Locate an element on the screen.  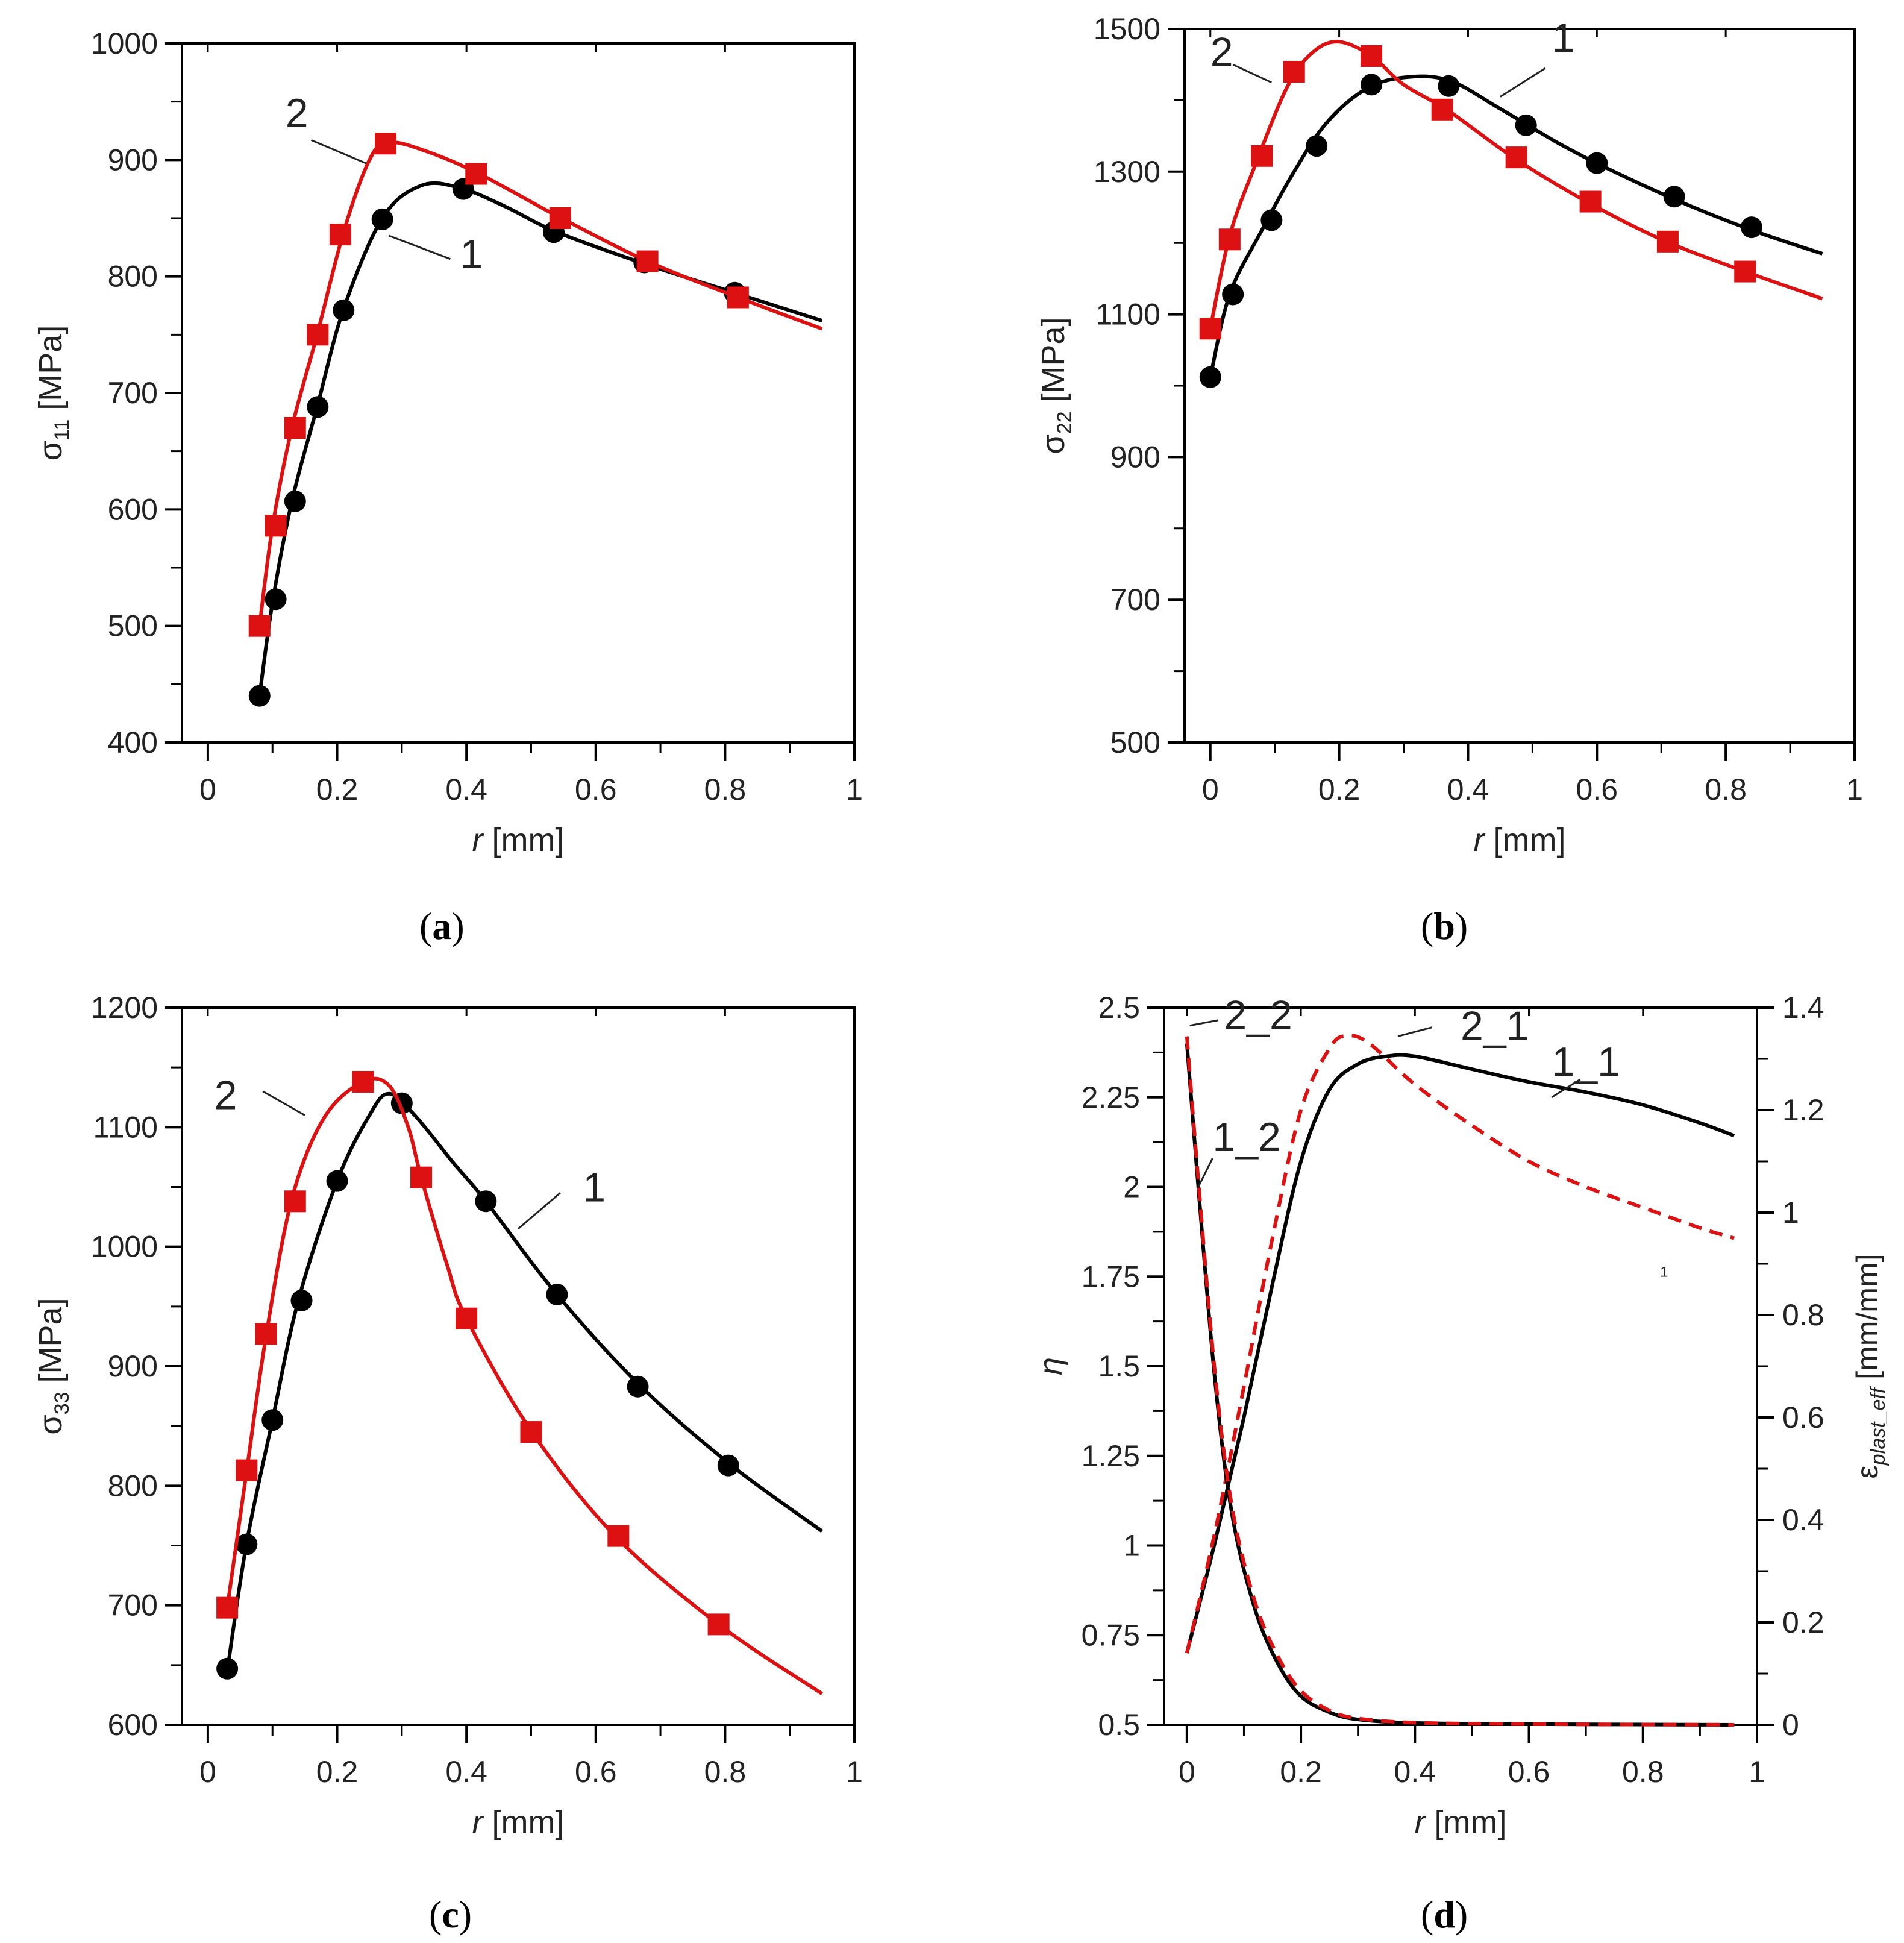
y-tick-label: 800 is located at coordinates (133, 1485).